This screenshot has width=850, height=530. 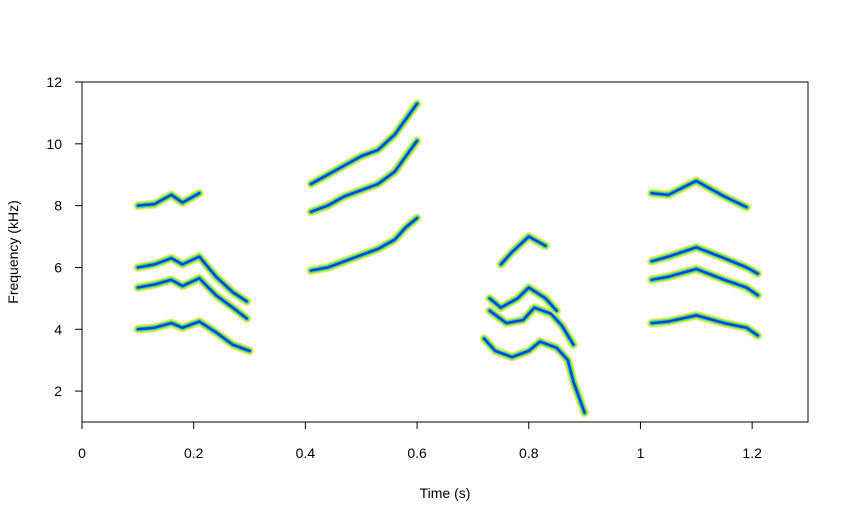 I want to click on x-tick-label: 1, so click(x=641, y=453).